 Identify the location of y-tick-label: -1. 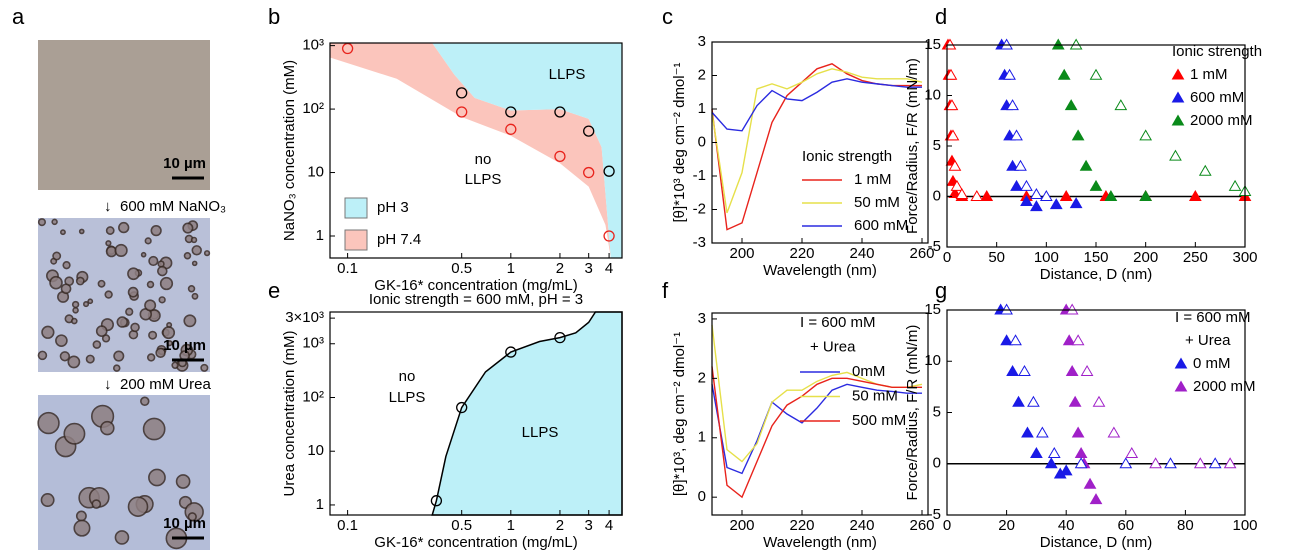
(699, 175).